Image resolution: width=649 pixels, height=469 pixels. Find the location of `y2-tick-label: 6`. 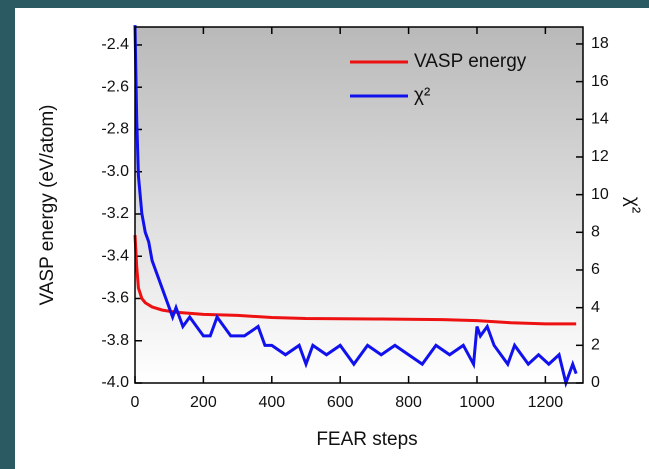

y2-tick-label: 6 is located at coordinates (595, 269).